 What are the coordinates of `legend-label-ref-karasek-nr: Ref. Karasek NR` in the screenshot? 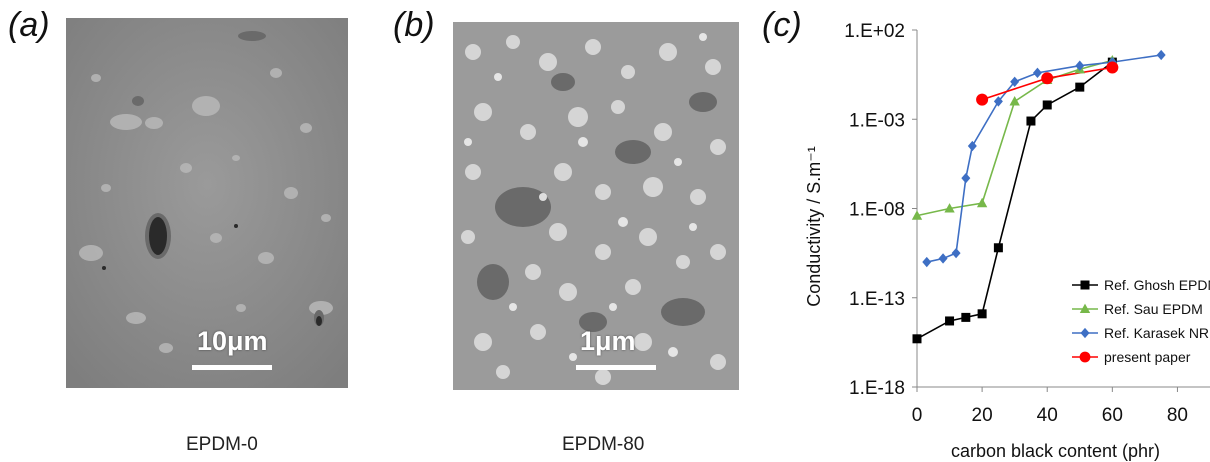 It's located at (1156, 333).